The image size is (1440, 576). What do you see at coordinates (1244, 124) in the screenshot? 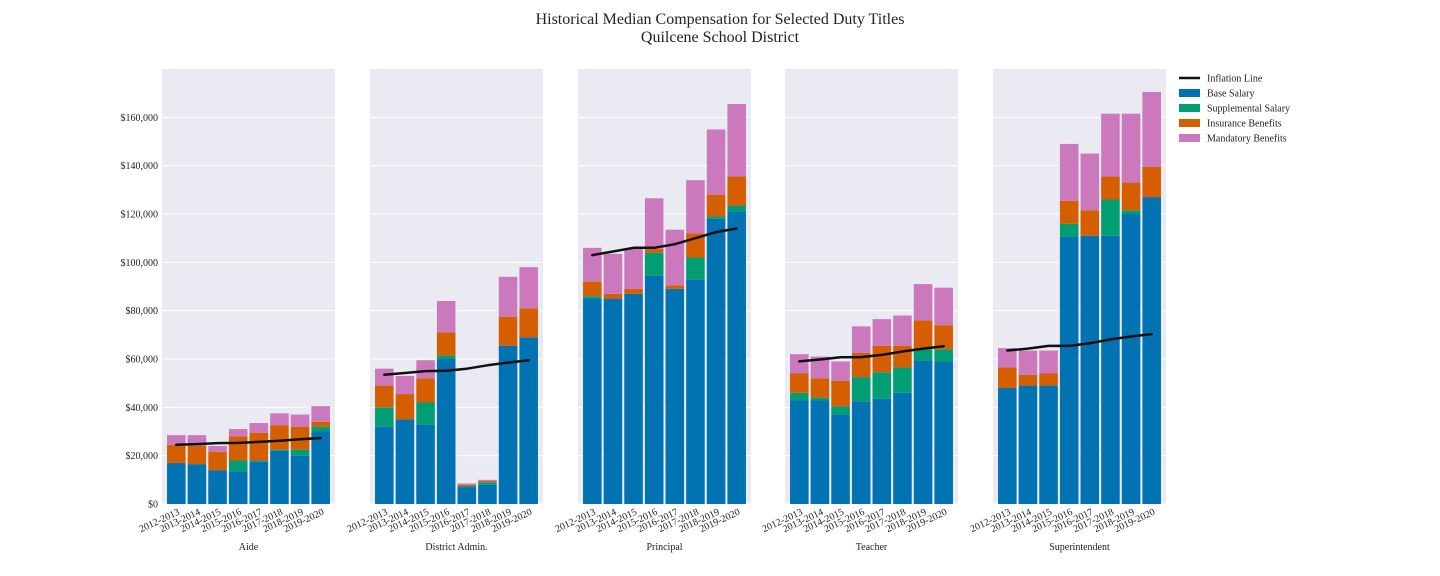
I see `legend-label: Insurance Benefits` at bounding box center [1244, 124].